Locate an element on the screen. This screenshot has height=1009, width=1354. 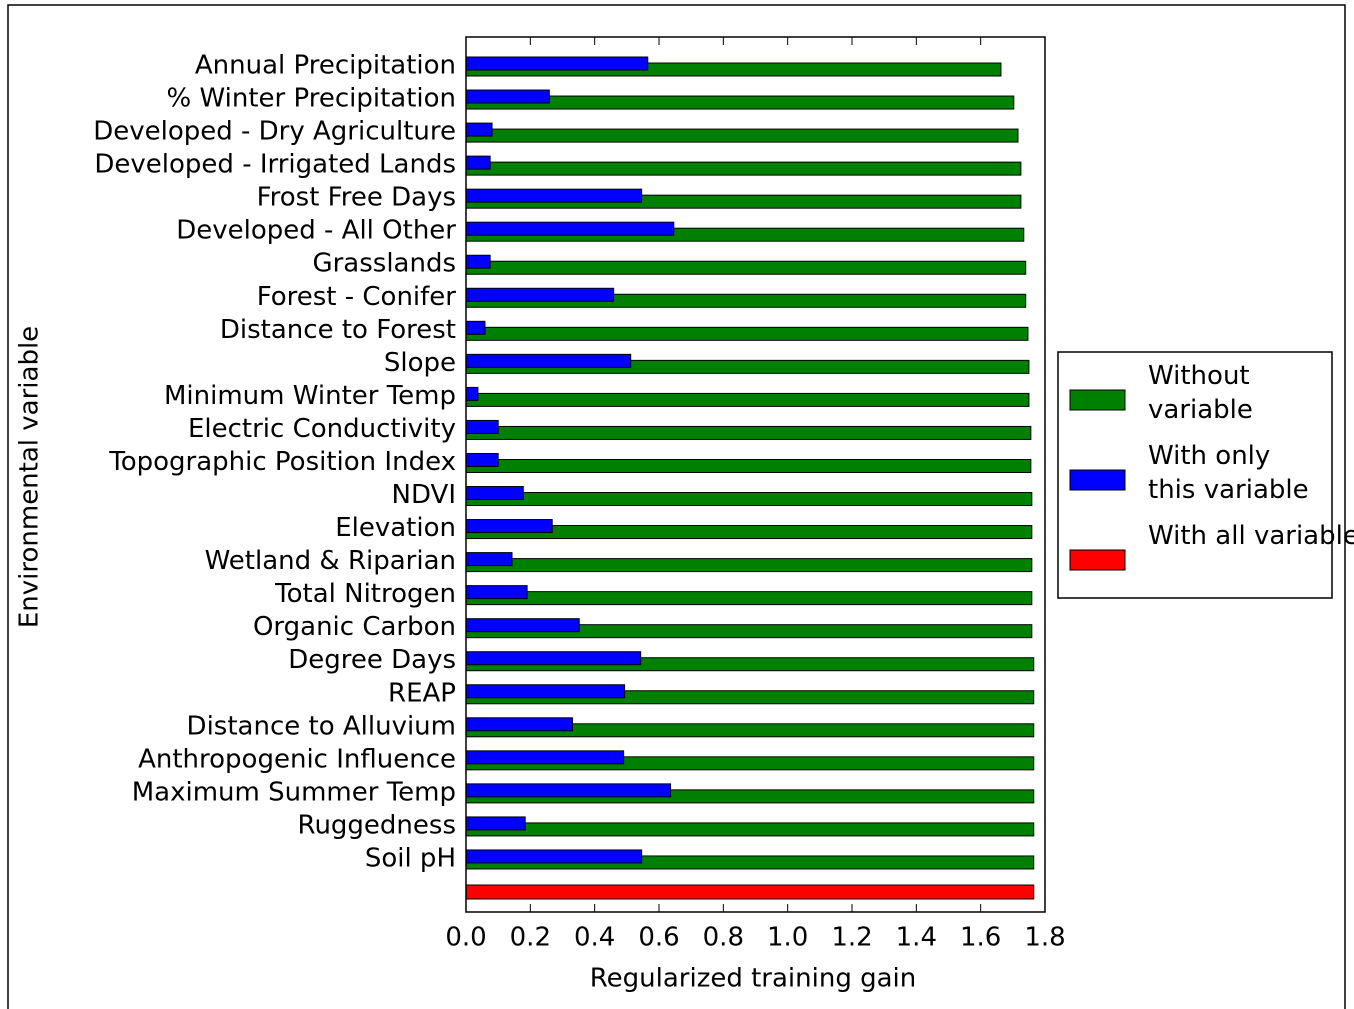
x-tick-label: 1.6 is located at coordinates (980, 938).